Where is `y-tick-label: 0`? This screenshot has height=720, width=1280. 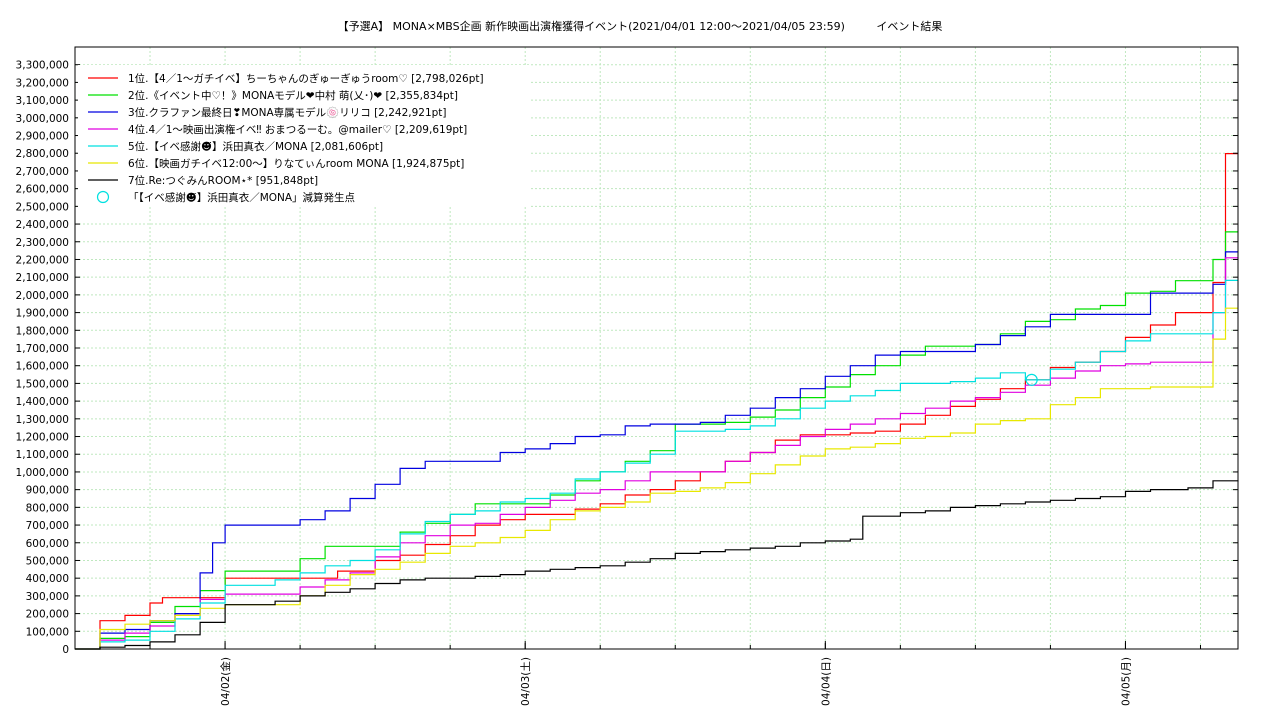
y-tick-label: 0 is located at coordinates (65, 650).